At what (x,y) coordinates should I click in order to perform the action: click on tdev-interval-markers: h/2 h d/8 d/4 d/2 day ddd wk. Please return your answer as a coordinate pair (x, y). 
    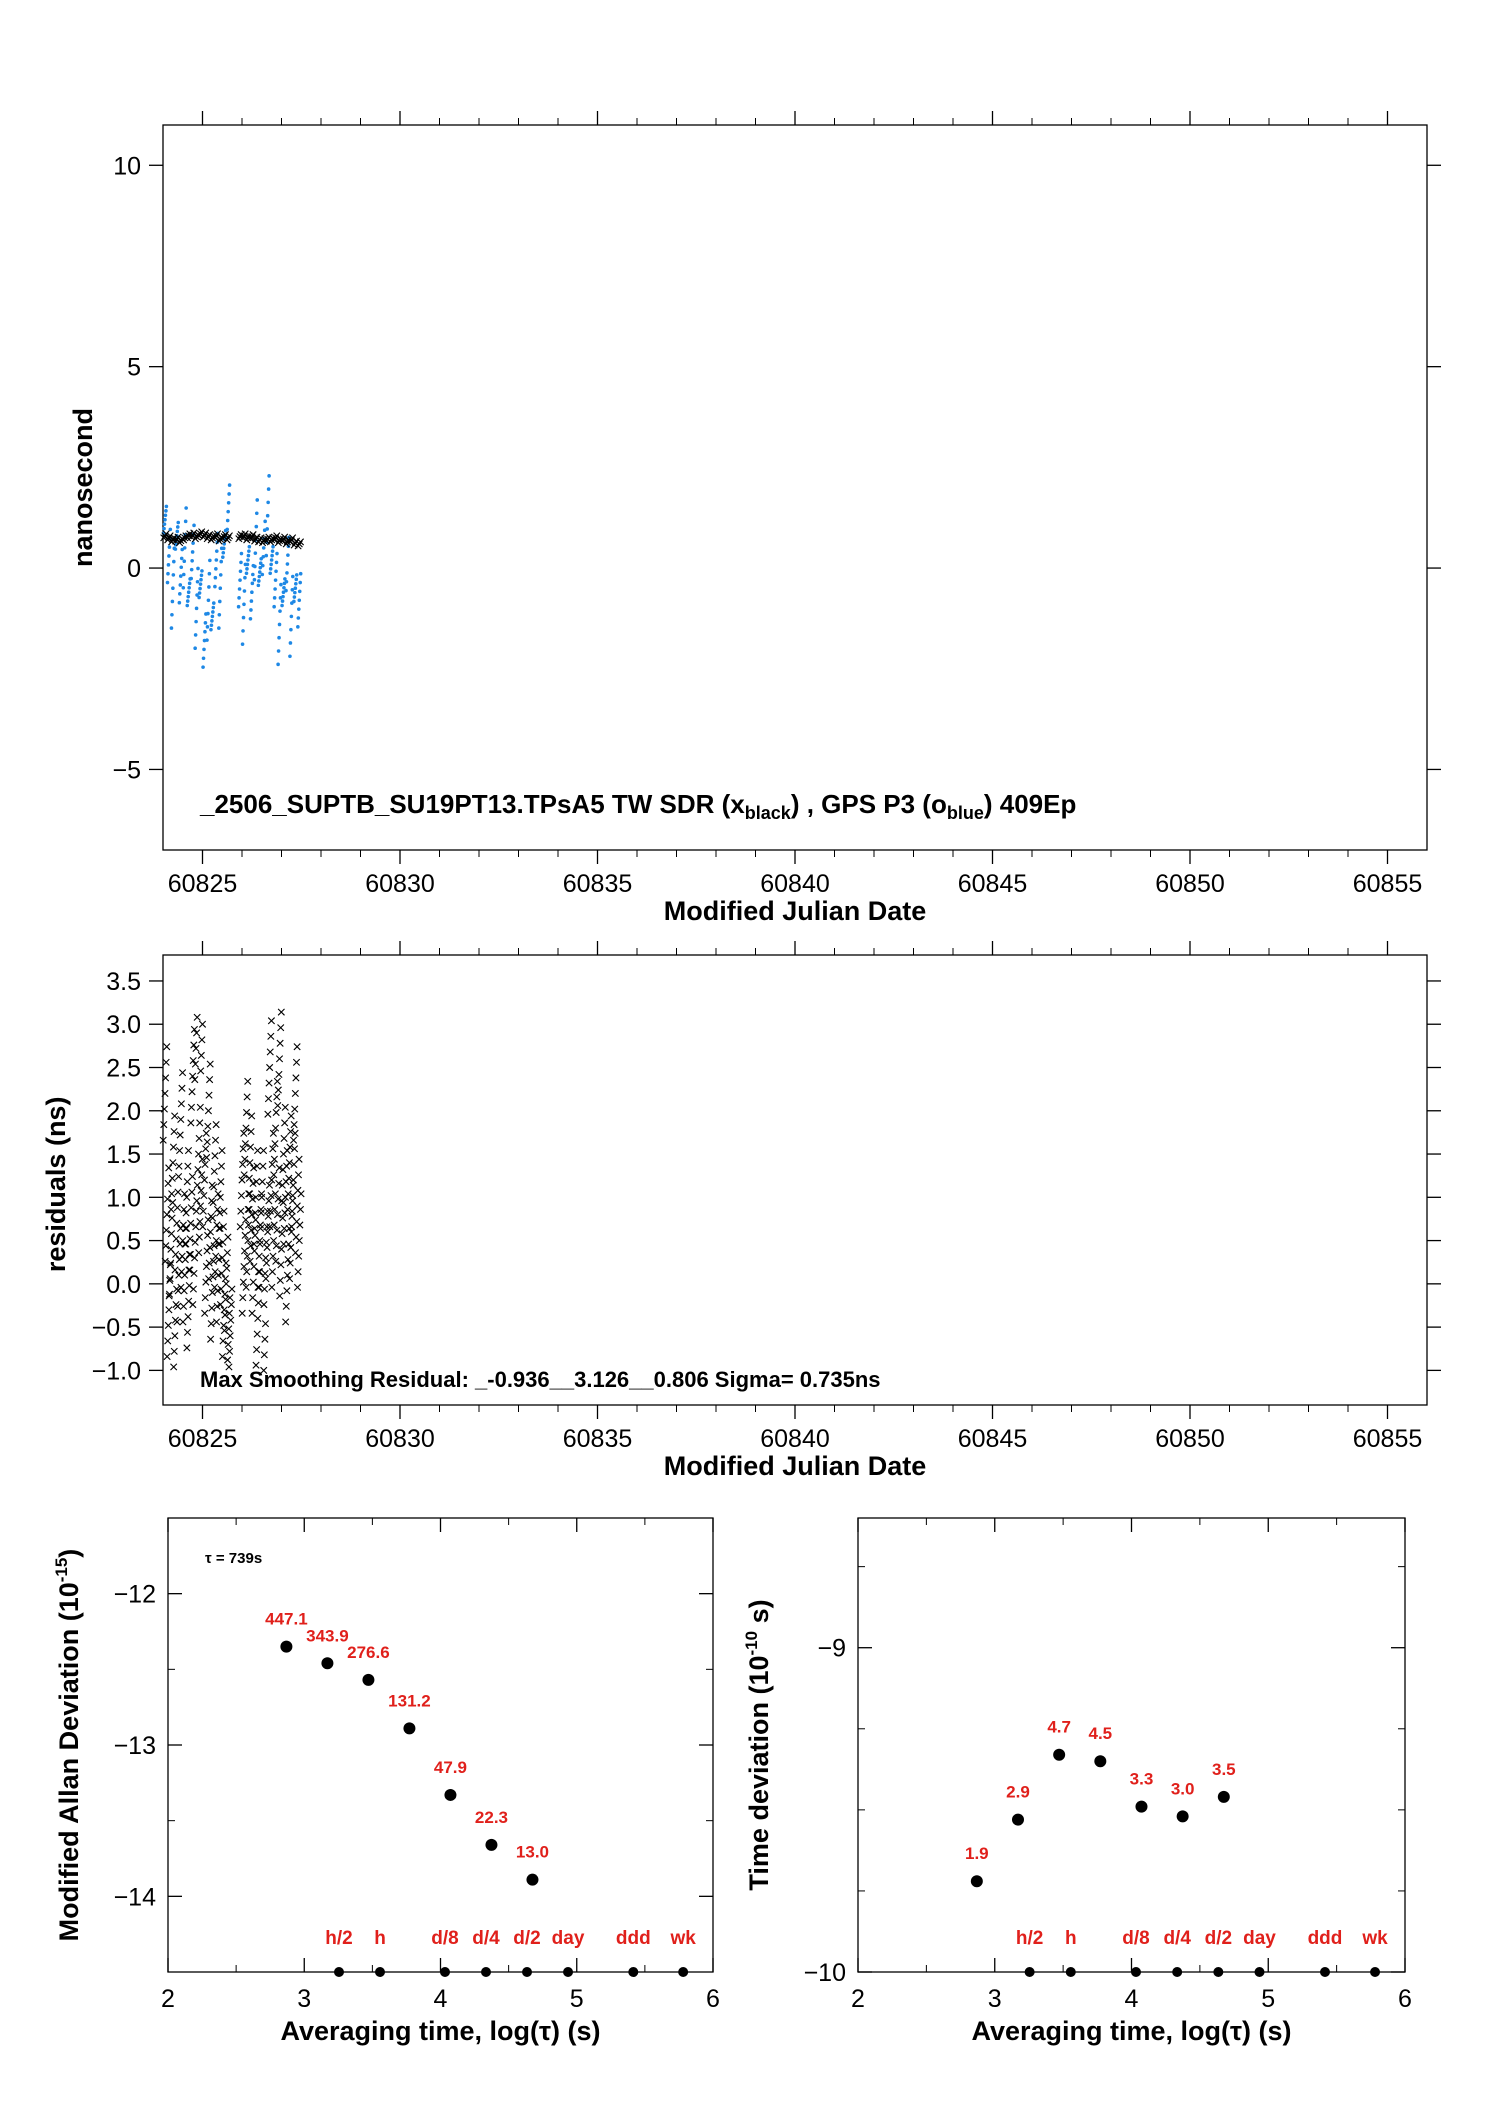
    Looking at the image, I should click on (1202, 1952).